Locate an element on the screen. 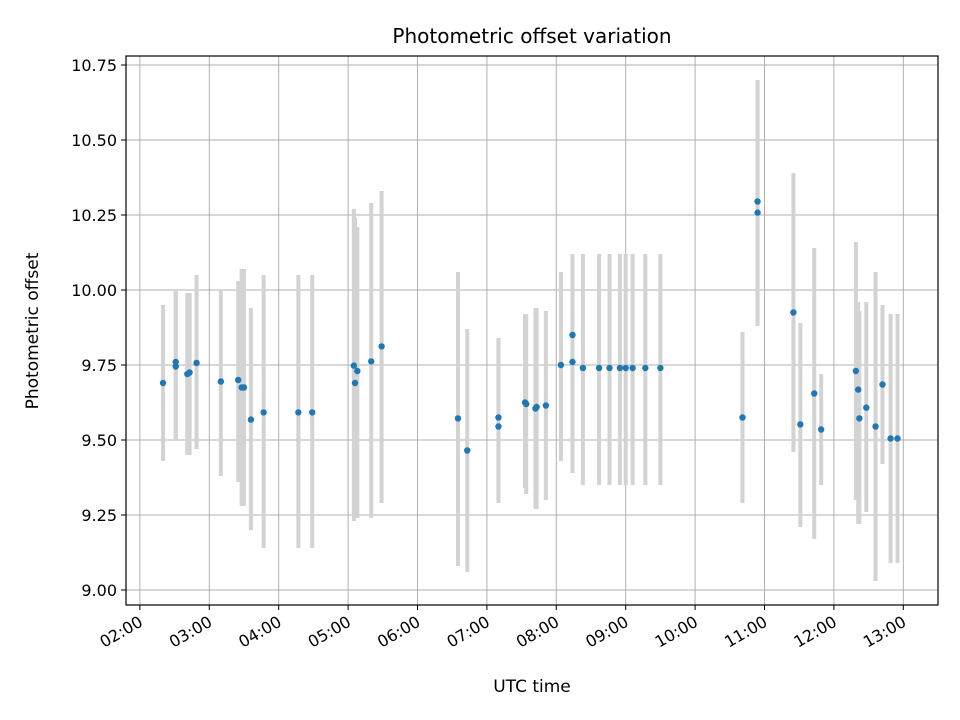 The image size is (960, 720). y-tick-label: 10.50 is located at coordinates (94, 140).